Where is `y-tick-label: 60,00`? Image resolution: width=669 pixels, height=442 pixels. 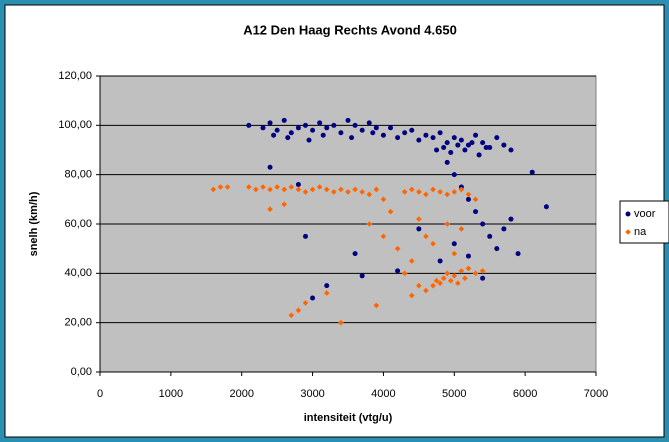 y-tick-label: 60,00 is located at coordinates (78, 224).